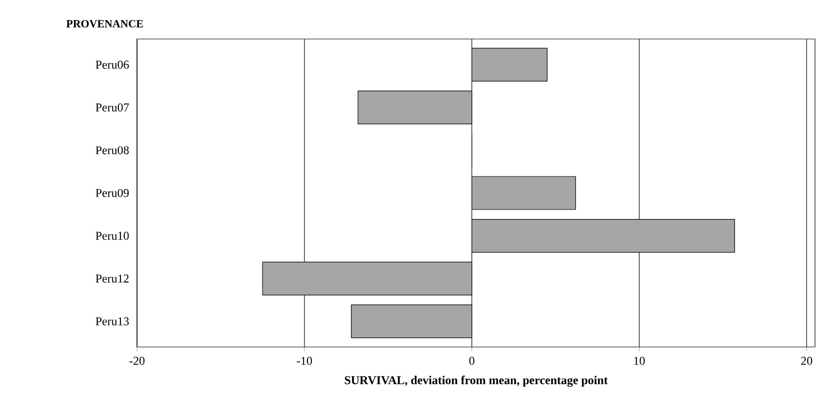  Describe the element at coordinates (471, 360) in the screenshot. I see `x-tick-label: 0` at that location.